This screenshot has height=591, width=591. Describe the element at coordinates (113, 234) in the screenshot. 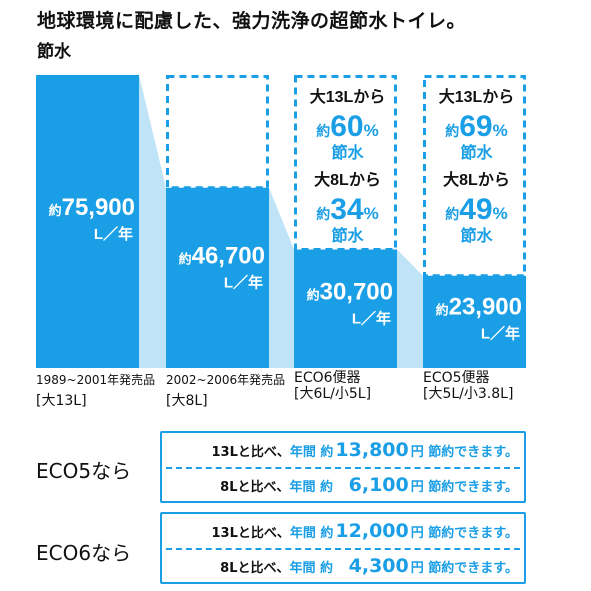

I see `bar-unit-label-0: L／年` at that location.